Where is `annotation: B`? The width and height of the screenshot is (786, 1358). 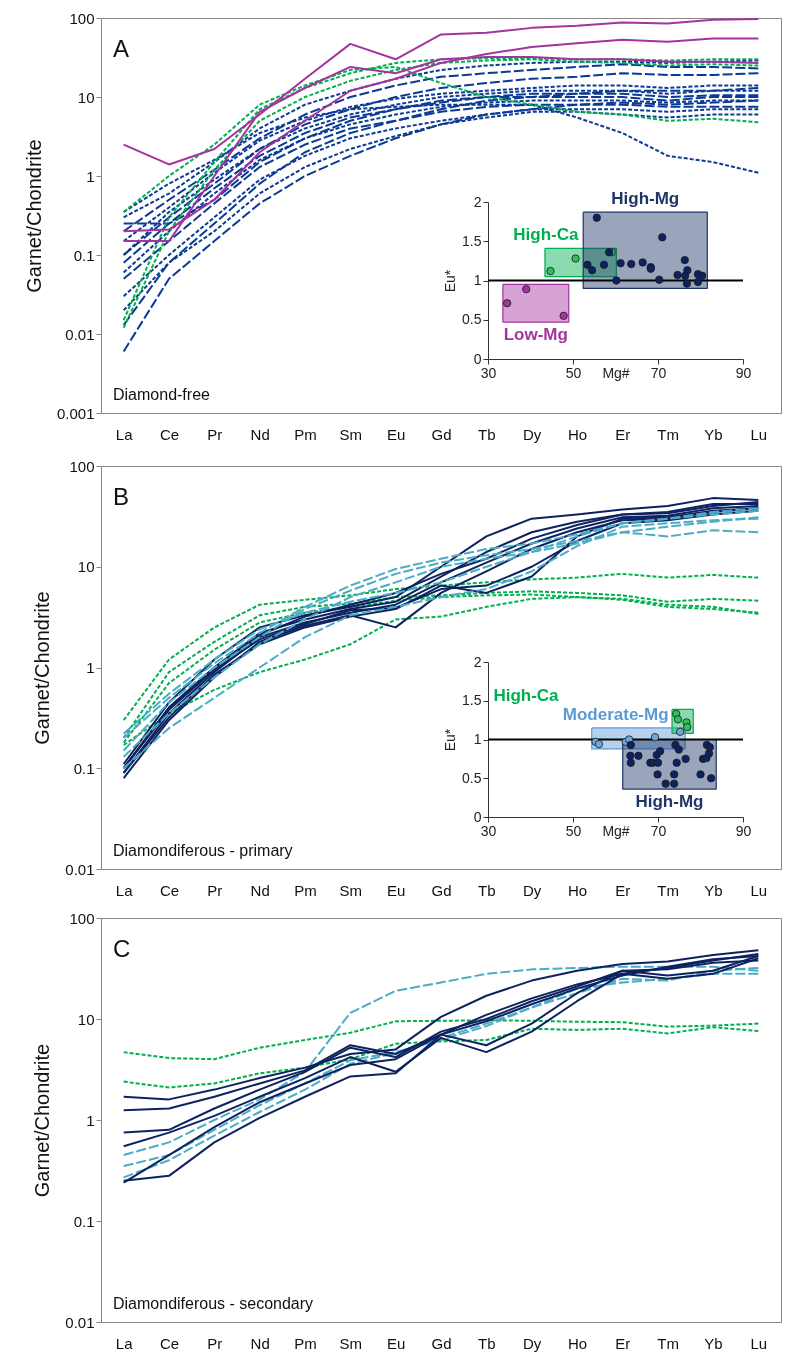 annotation: B is located at coordinates (121, 496).